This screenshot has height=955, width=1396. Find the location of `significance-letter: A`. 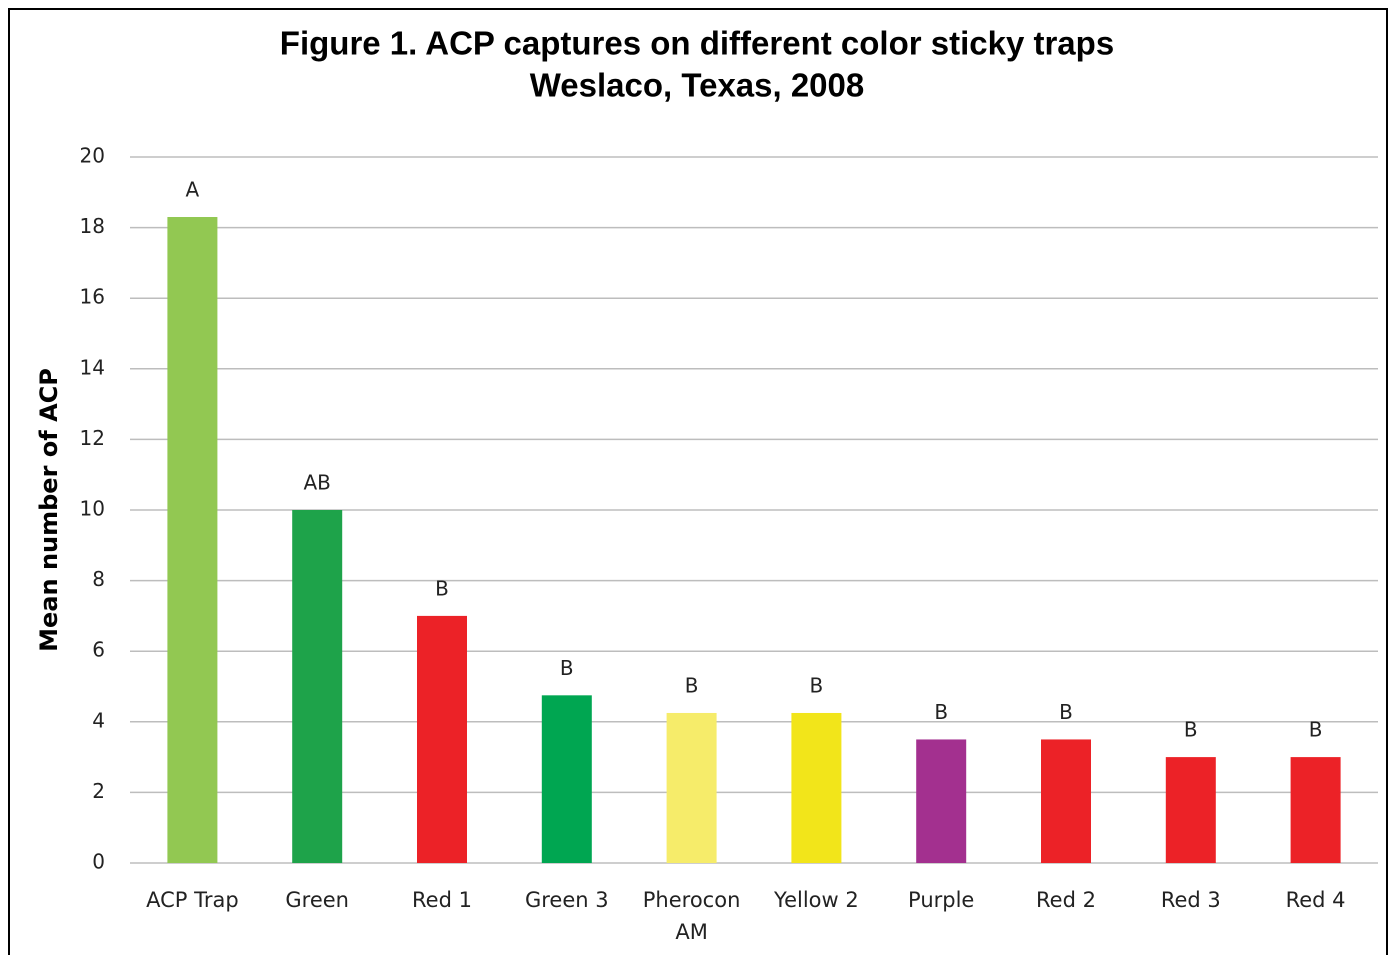

significance-letter: A is located at coordinates (193, 190).